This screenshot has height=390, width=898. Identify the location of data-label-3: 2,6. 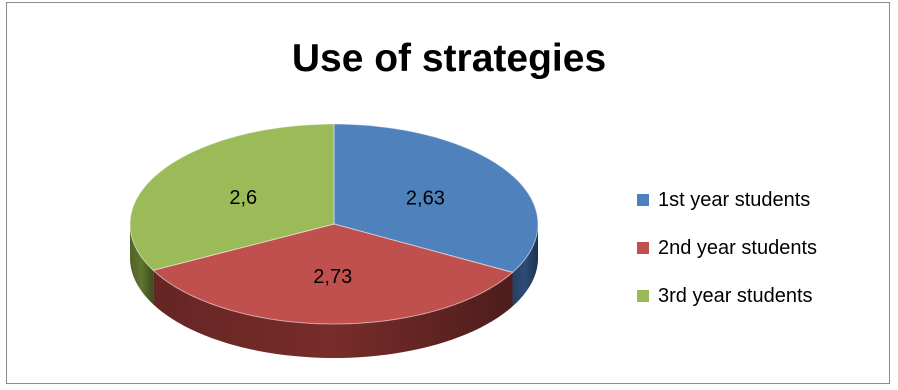
(243, 198).